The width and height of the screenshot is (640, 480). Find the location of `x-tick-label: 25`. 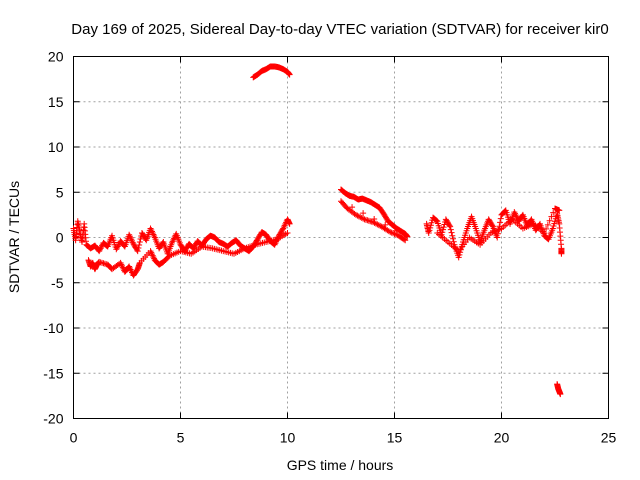

x-tick-label: 25 is located at coordinates (609, 438).